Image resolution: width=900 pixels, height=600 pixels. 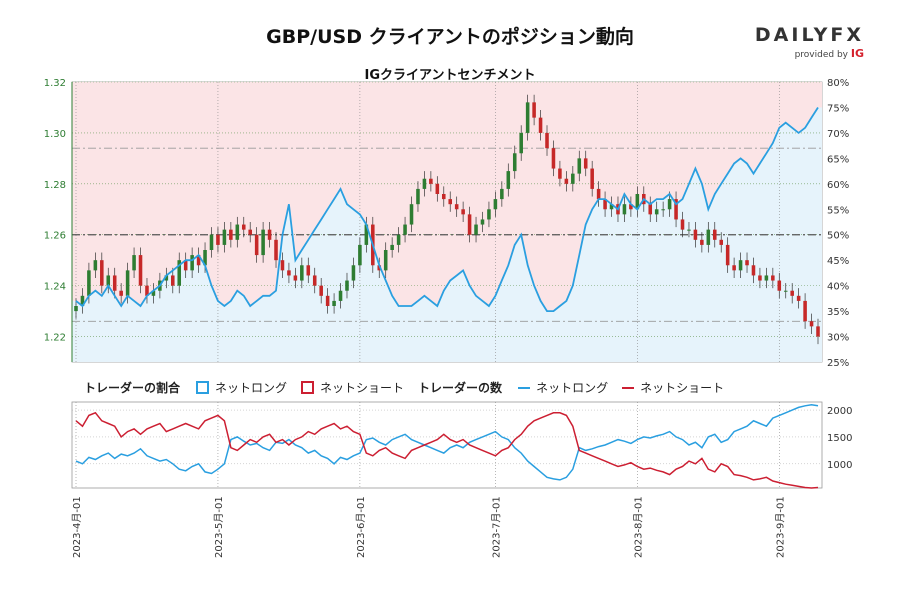 I want to click on legend-long-box-icon, so click(x=203, y=387).